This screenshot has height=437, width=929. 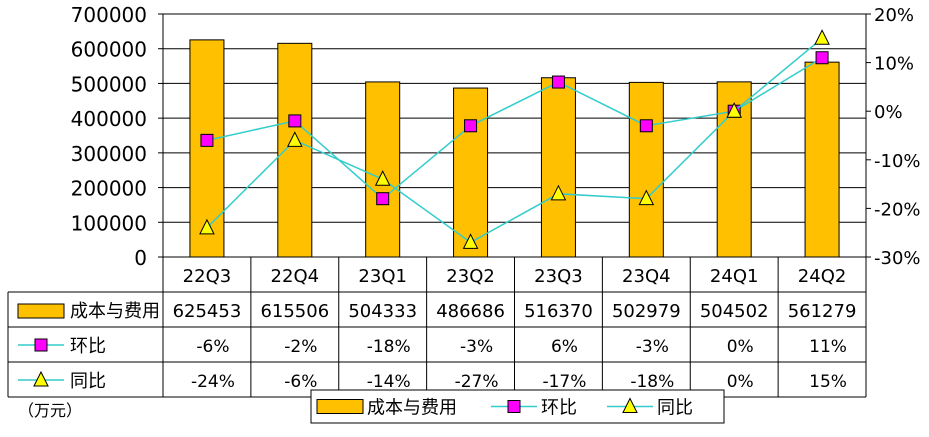 What do you see at coordinates (558, 311) in the screenshot?
I see `bar-value-label: 516370` at bounding box center [558, 311].